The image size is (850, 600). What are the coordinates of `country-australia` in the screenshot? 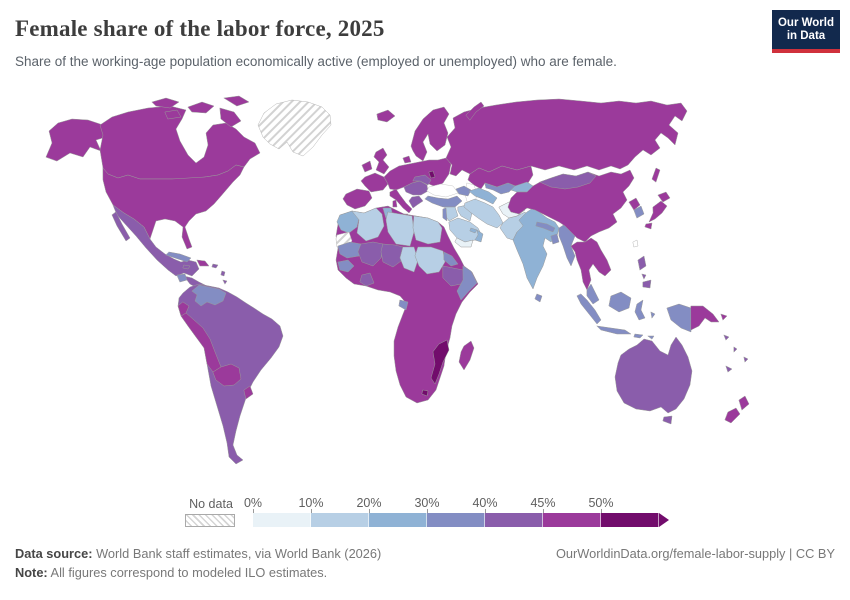 It's located at (653, 375).